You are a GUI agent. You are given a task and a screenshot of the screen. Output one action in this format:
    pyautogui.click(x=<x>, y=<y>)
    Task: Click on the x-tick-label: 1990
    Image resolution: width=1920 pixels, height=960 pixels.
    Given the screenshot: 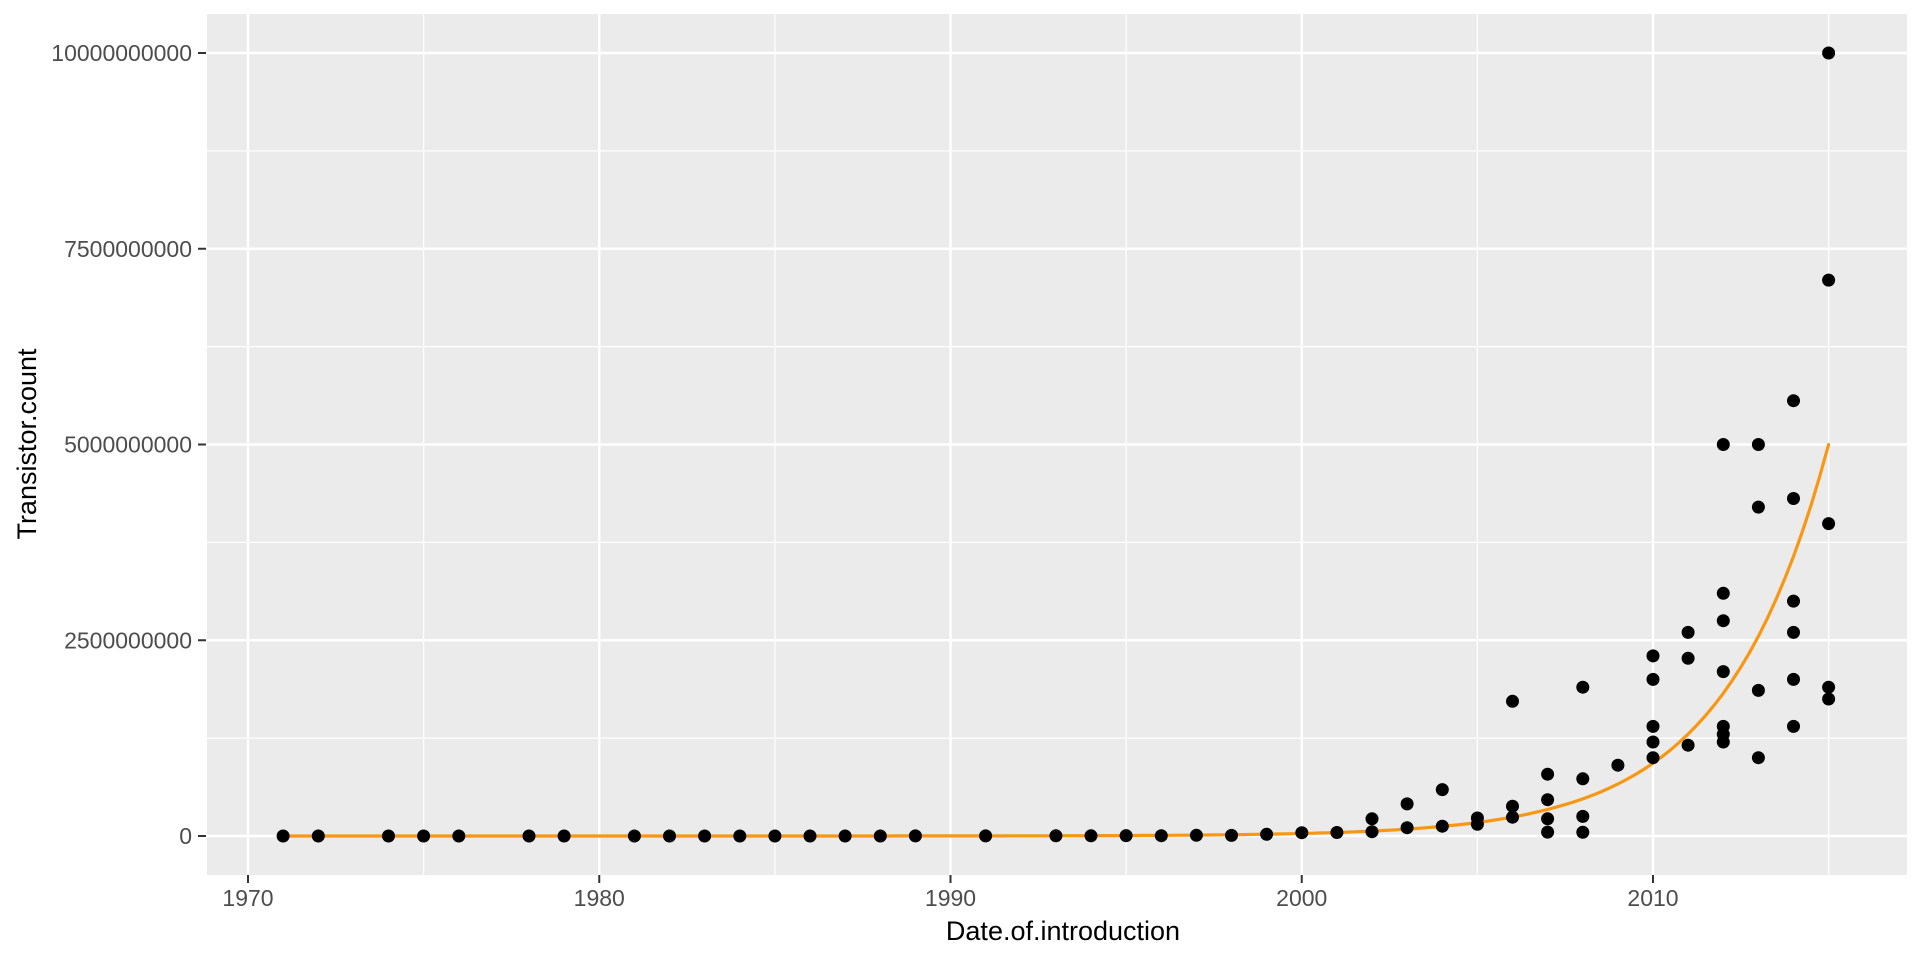 What is the action you would take?
    pyautogui.click(x=950, y=898)
    